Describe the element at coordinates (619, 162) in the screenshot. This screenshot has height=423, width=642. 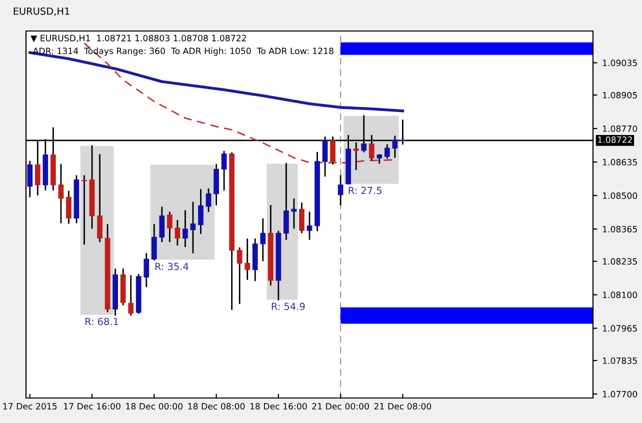
I see `y-tick-label: 1.08635` at that location.